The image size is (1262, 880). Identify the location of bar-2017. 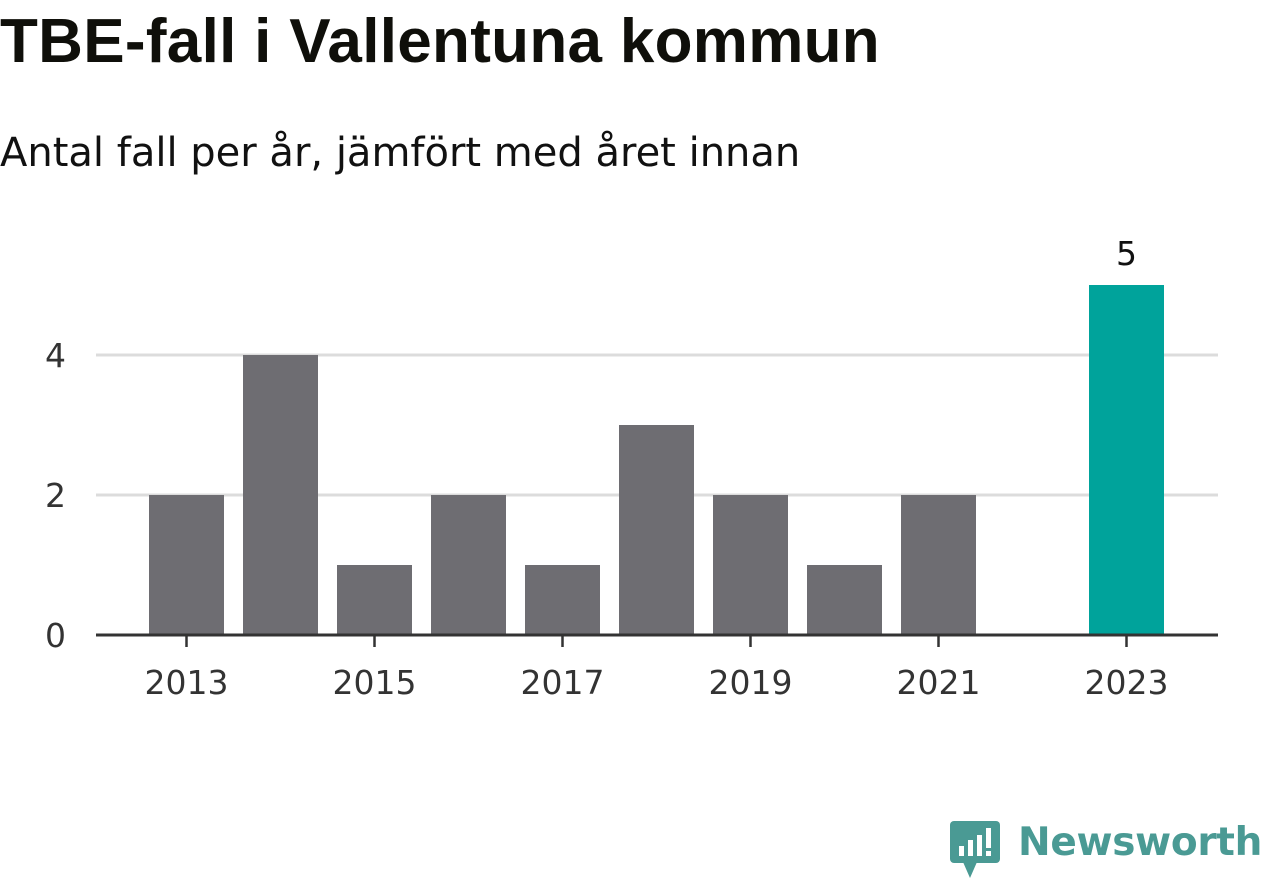
(562, 600).